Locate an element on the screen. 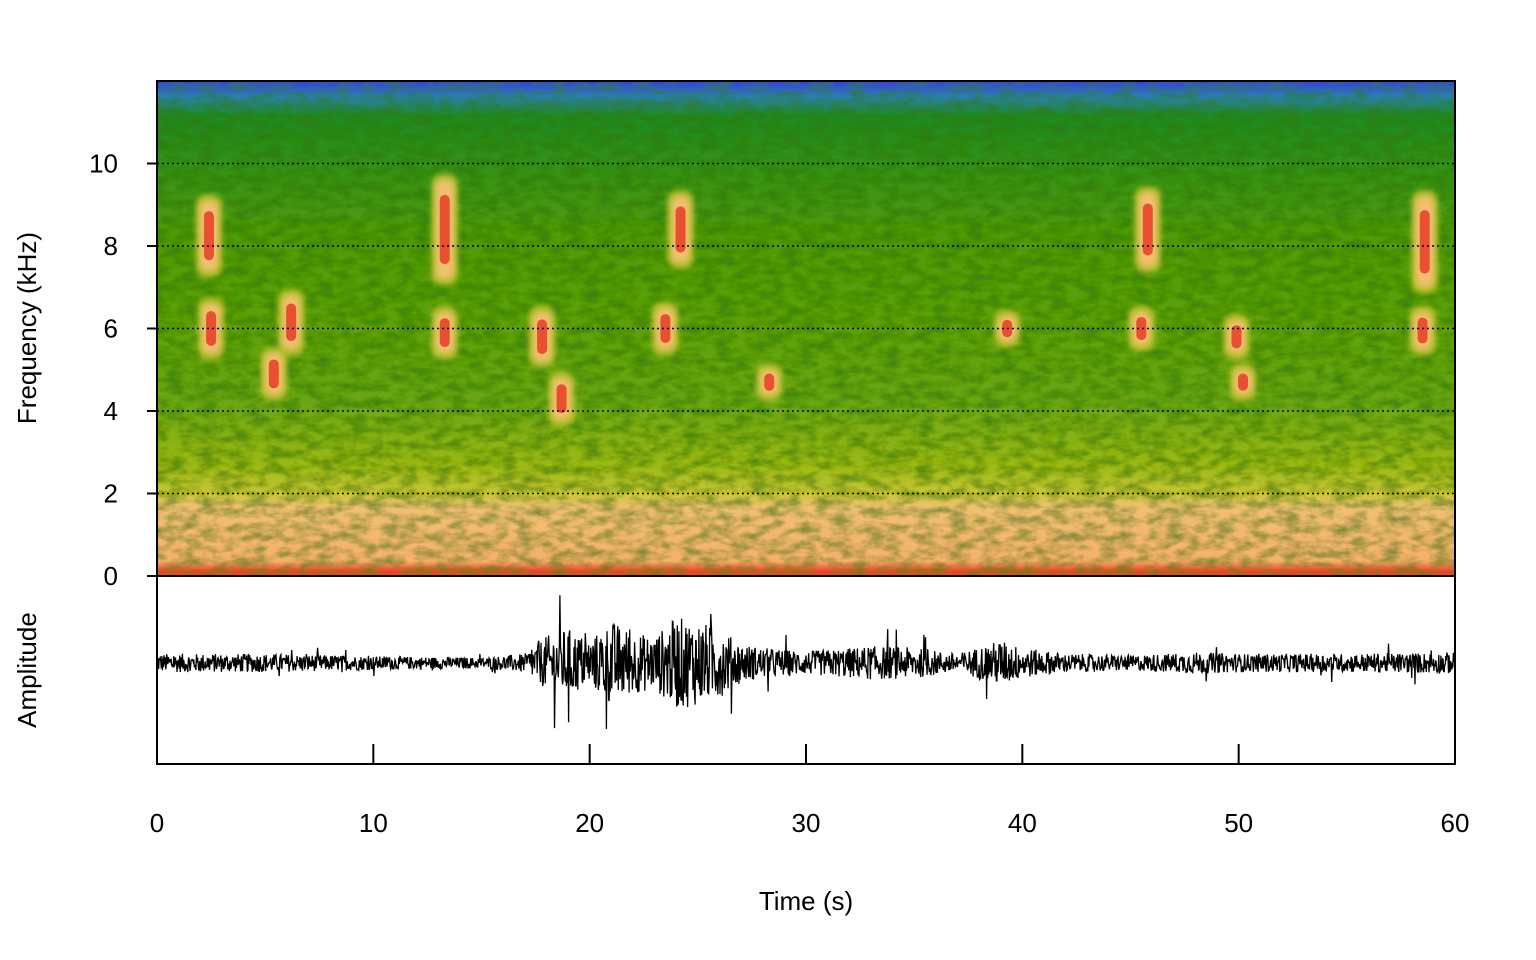  y-axis-label: Frequency (kHz) is located at coordinates (27, 328).